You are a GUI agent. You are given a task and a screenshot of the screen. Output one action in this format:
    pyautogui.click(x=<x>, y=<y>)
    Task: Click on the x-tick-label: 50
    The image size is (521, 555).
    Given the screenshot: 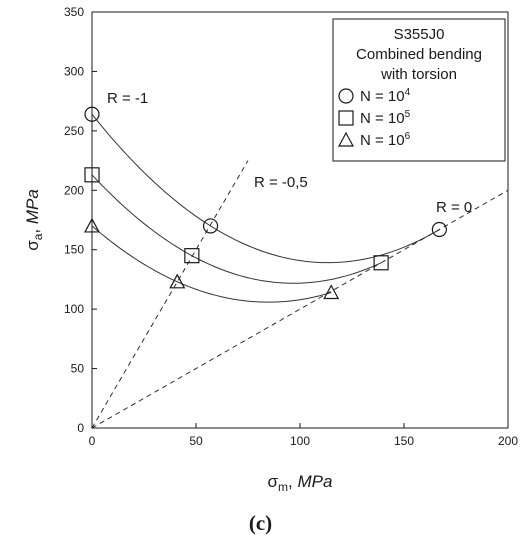 What is the action you would take?
    pyautogui.click(x=196, y=441)
    